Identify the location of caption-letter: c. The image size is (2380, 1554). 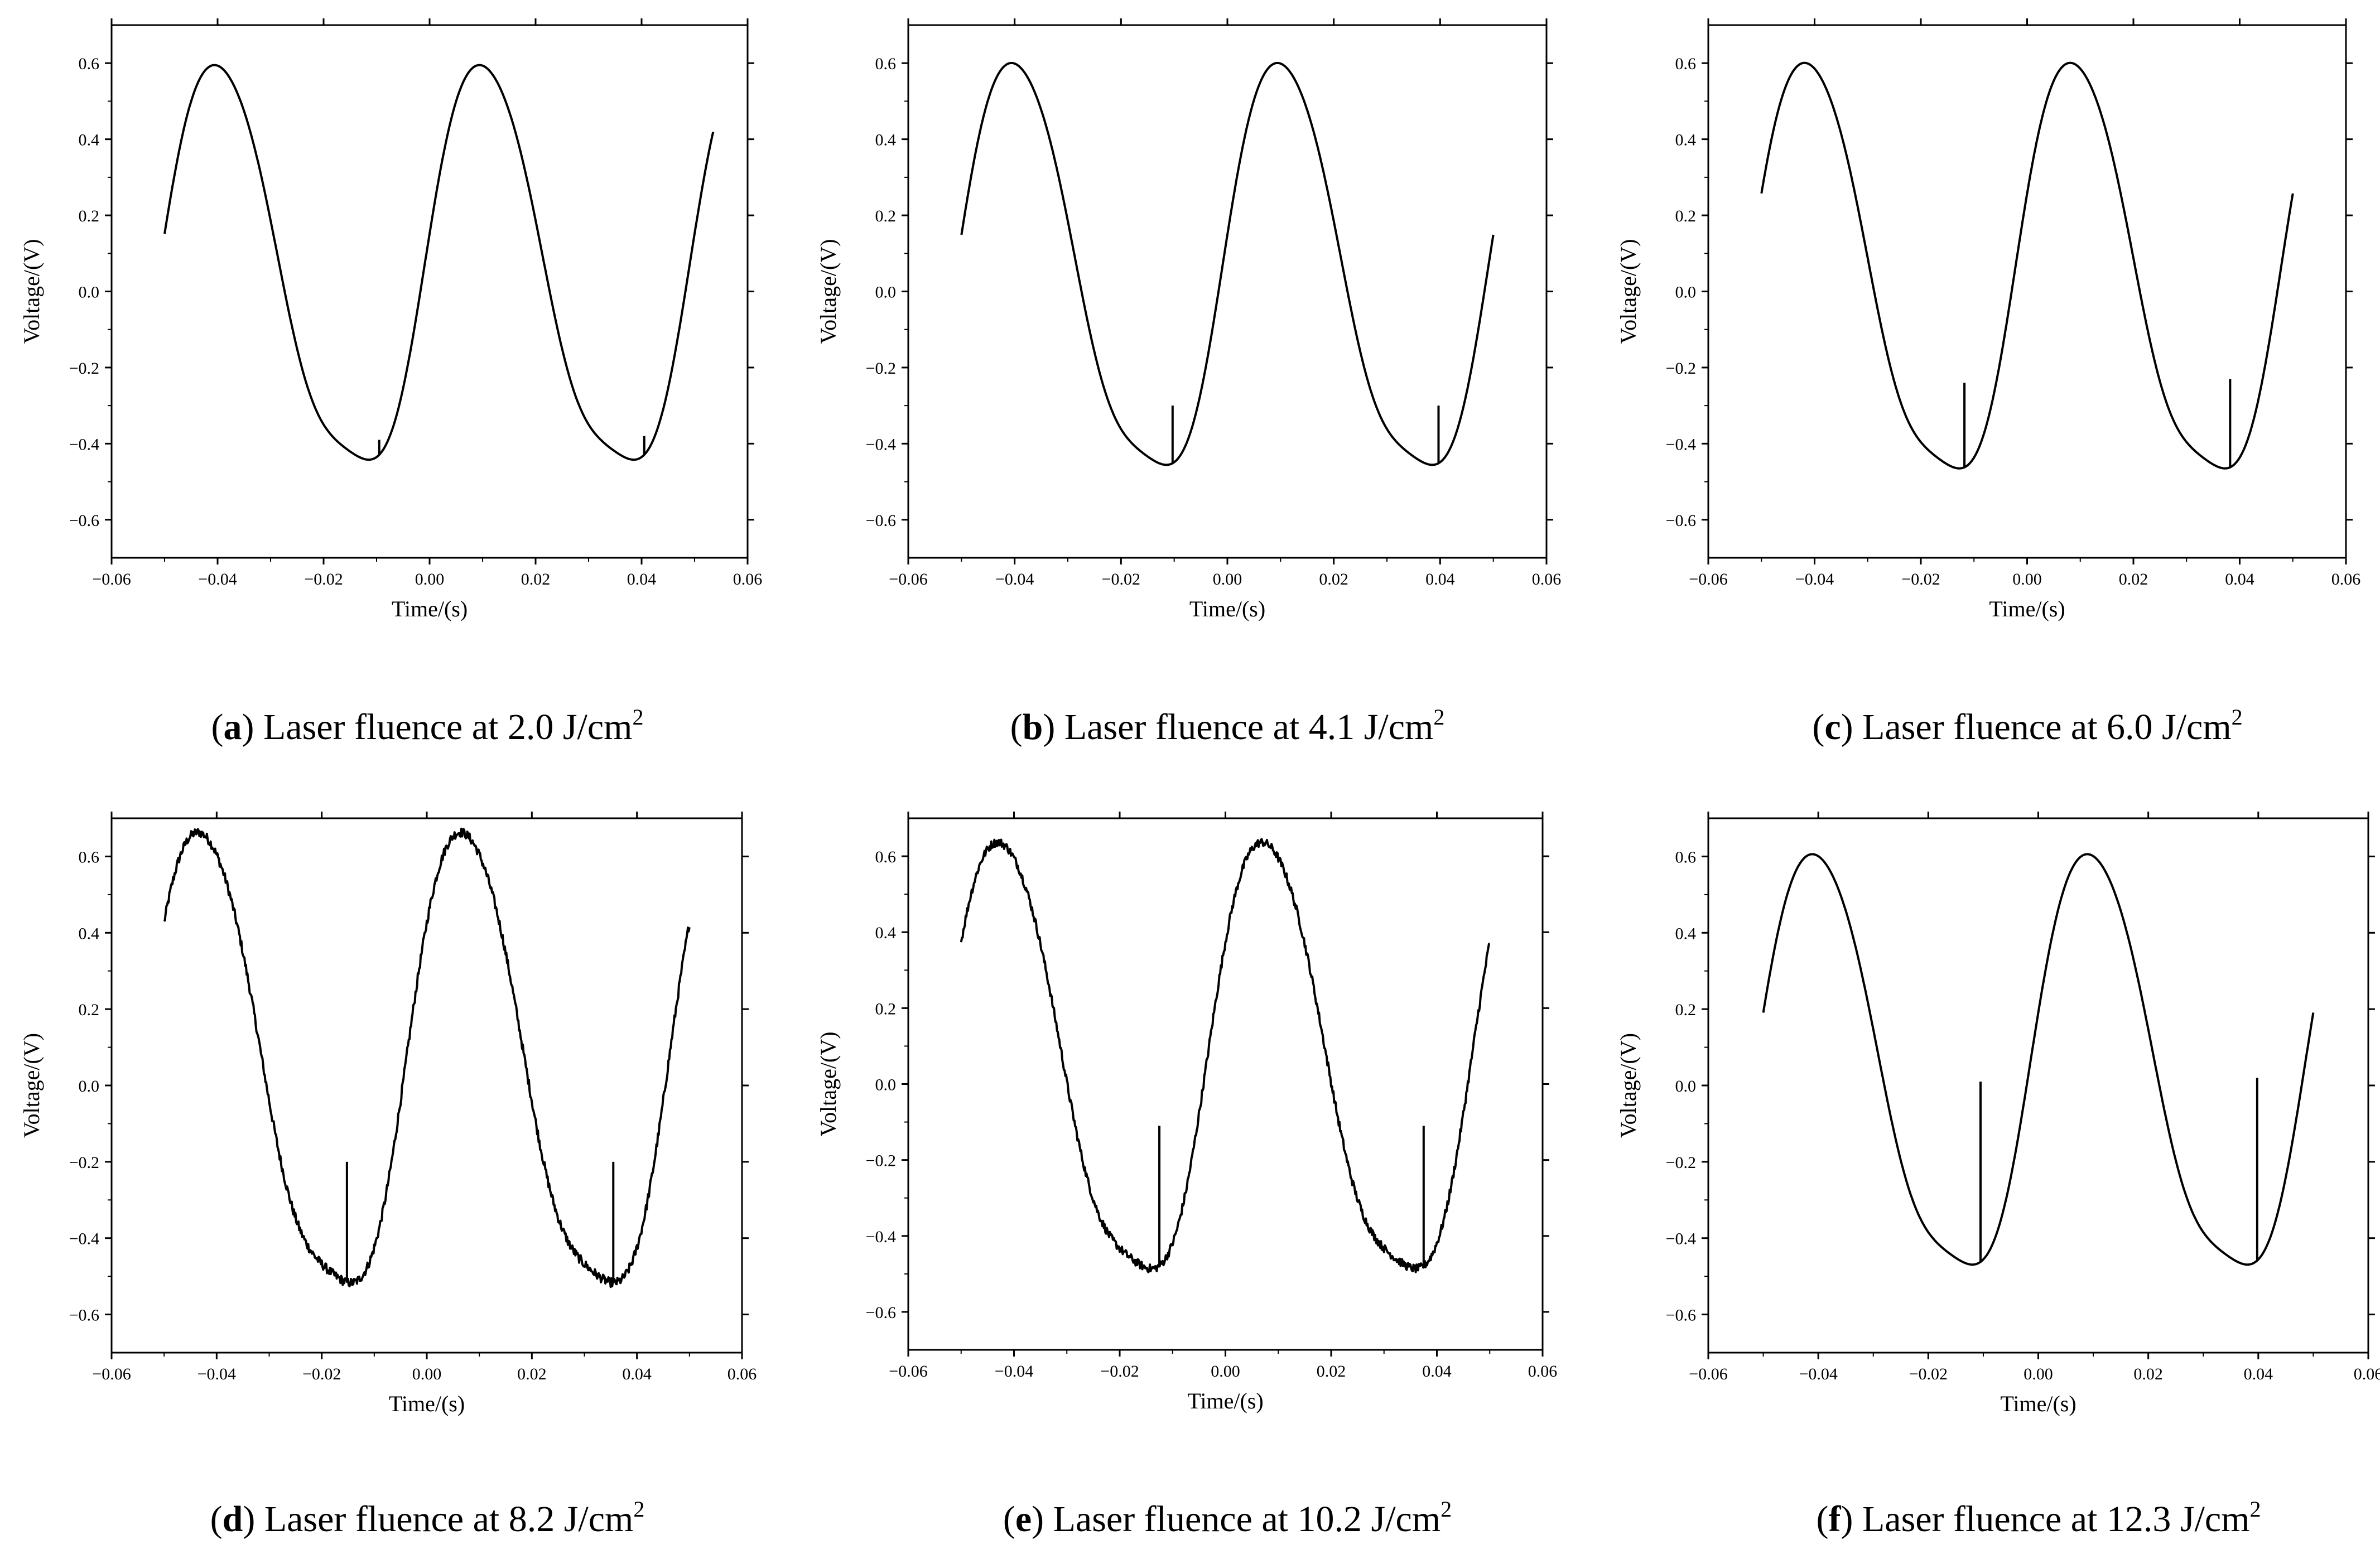
(1832, 727).